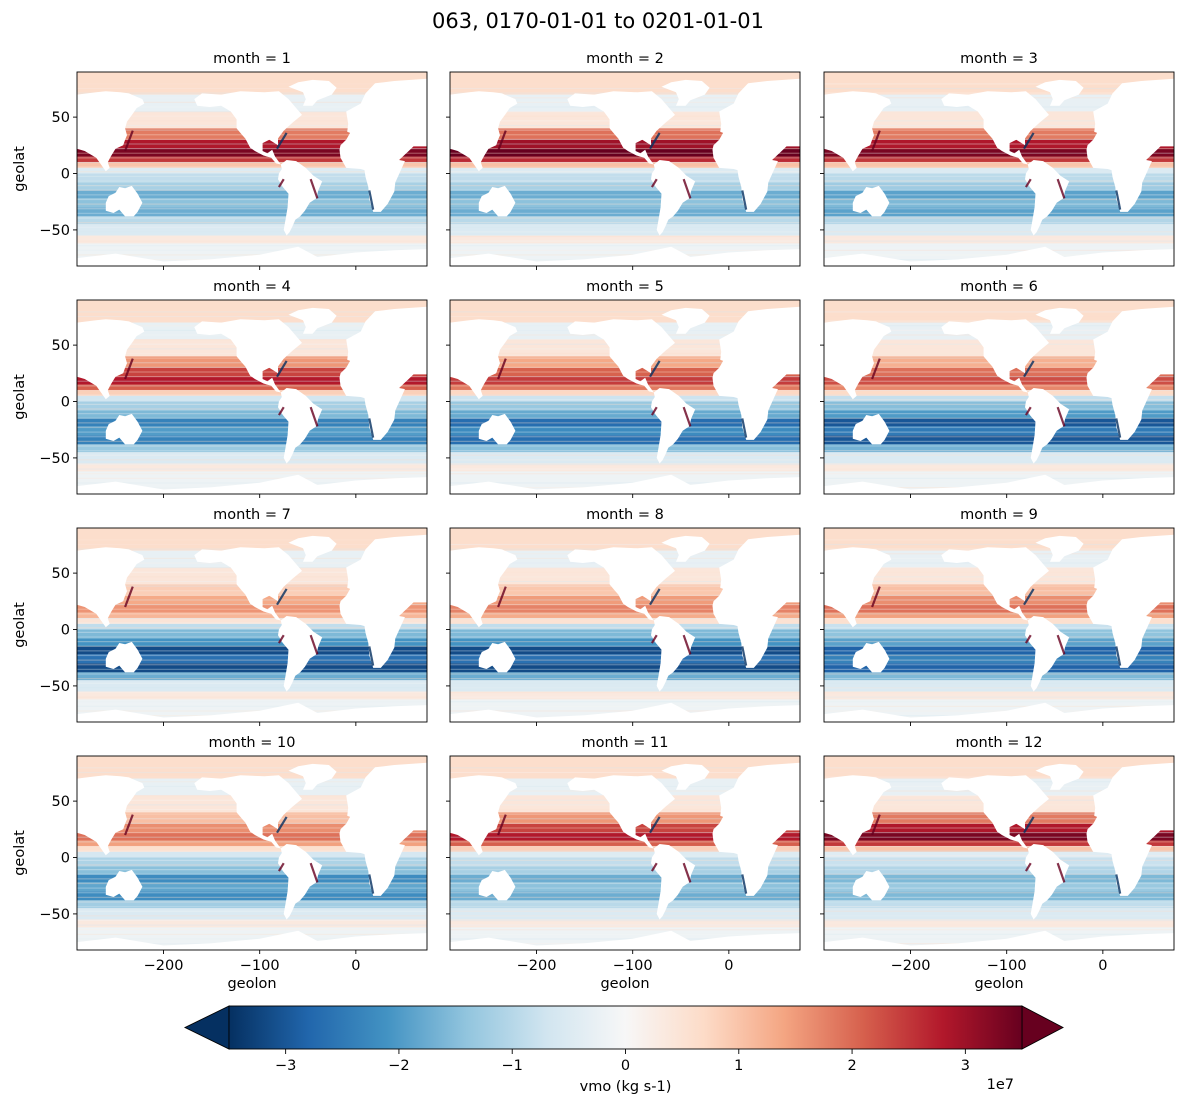 The height and width of the screenshot is (1105, 1184). What do you see at coordinates (252, 287) in the screenshot?
I see `panel-title: month = 4` at bounding box center [252, 287].